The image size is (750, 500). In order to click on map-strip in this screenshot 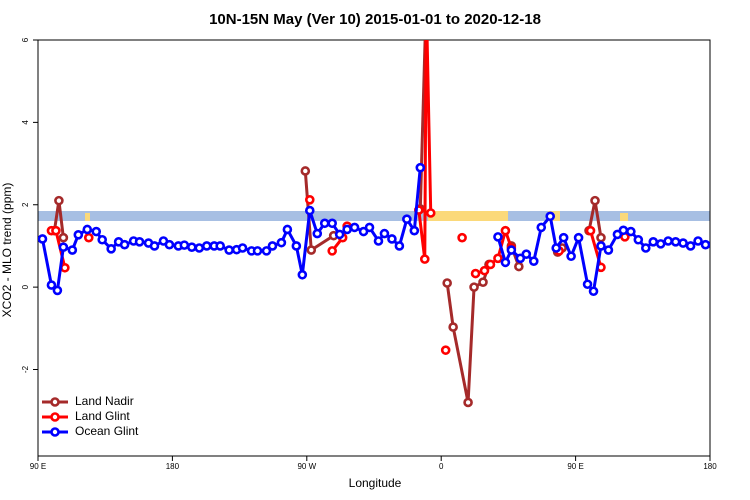, I will do `click(374, 216)`.